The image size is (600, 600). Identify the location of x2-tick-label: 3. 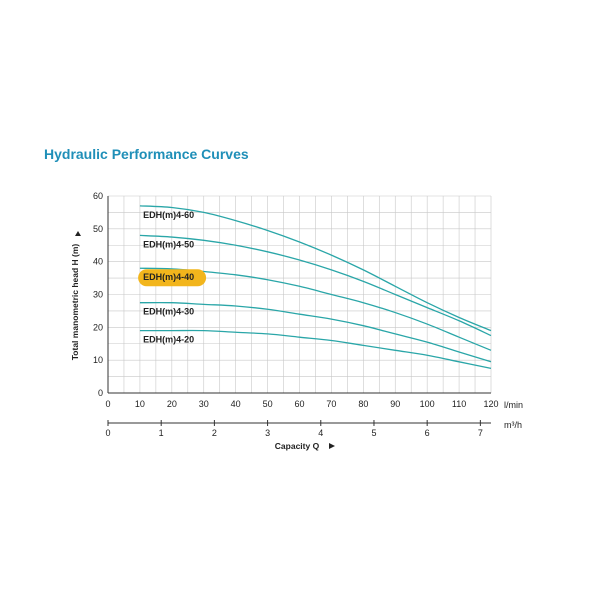
(267, 433).